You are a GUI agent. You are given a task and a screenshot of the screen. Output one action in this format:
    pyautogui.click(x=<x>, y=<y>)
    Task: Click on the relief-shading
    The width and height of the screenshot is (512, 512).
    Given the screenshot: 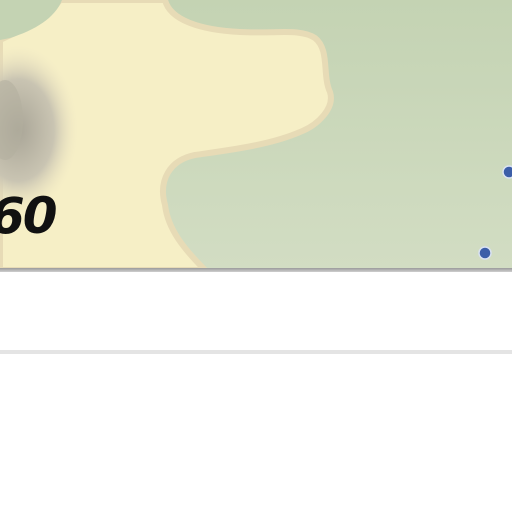 What is the action you would take?
    pyautogui.click(x=39, y=130)
    